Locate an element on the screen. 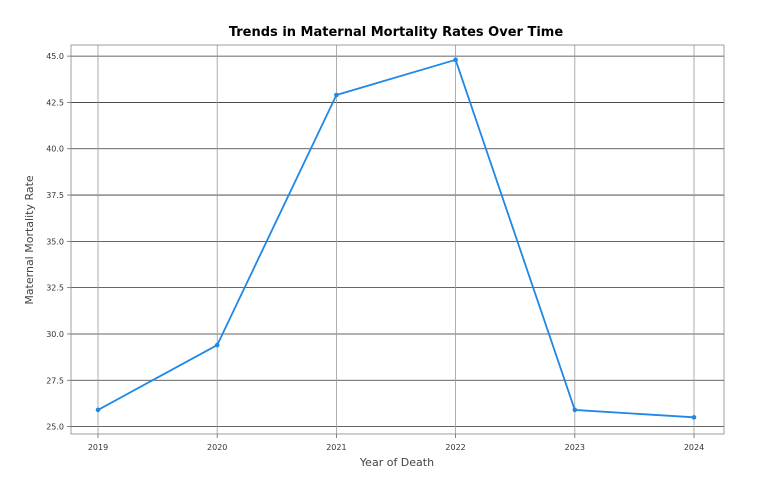 The width and height of the screenshot is (768, 480). y-tick-label: 42.5 is located at coordinates (55, 102).